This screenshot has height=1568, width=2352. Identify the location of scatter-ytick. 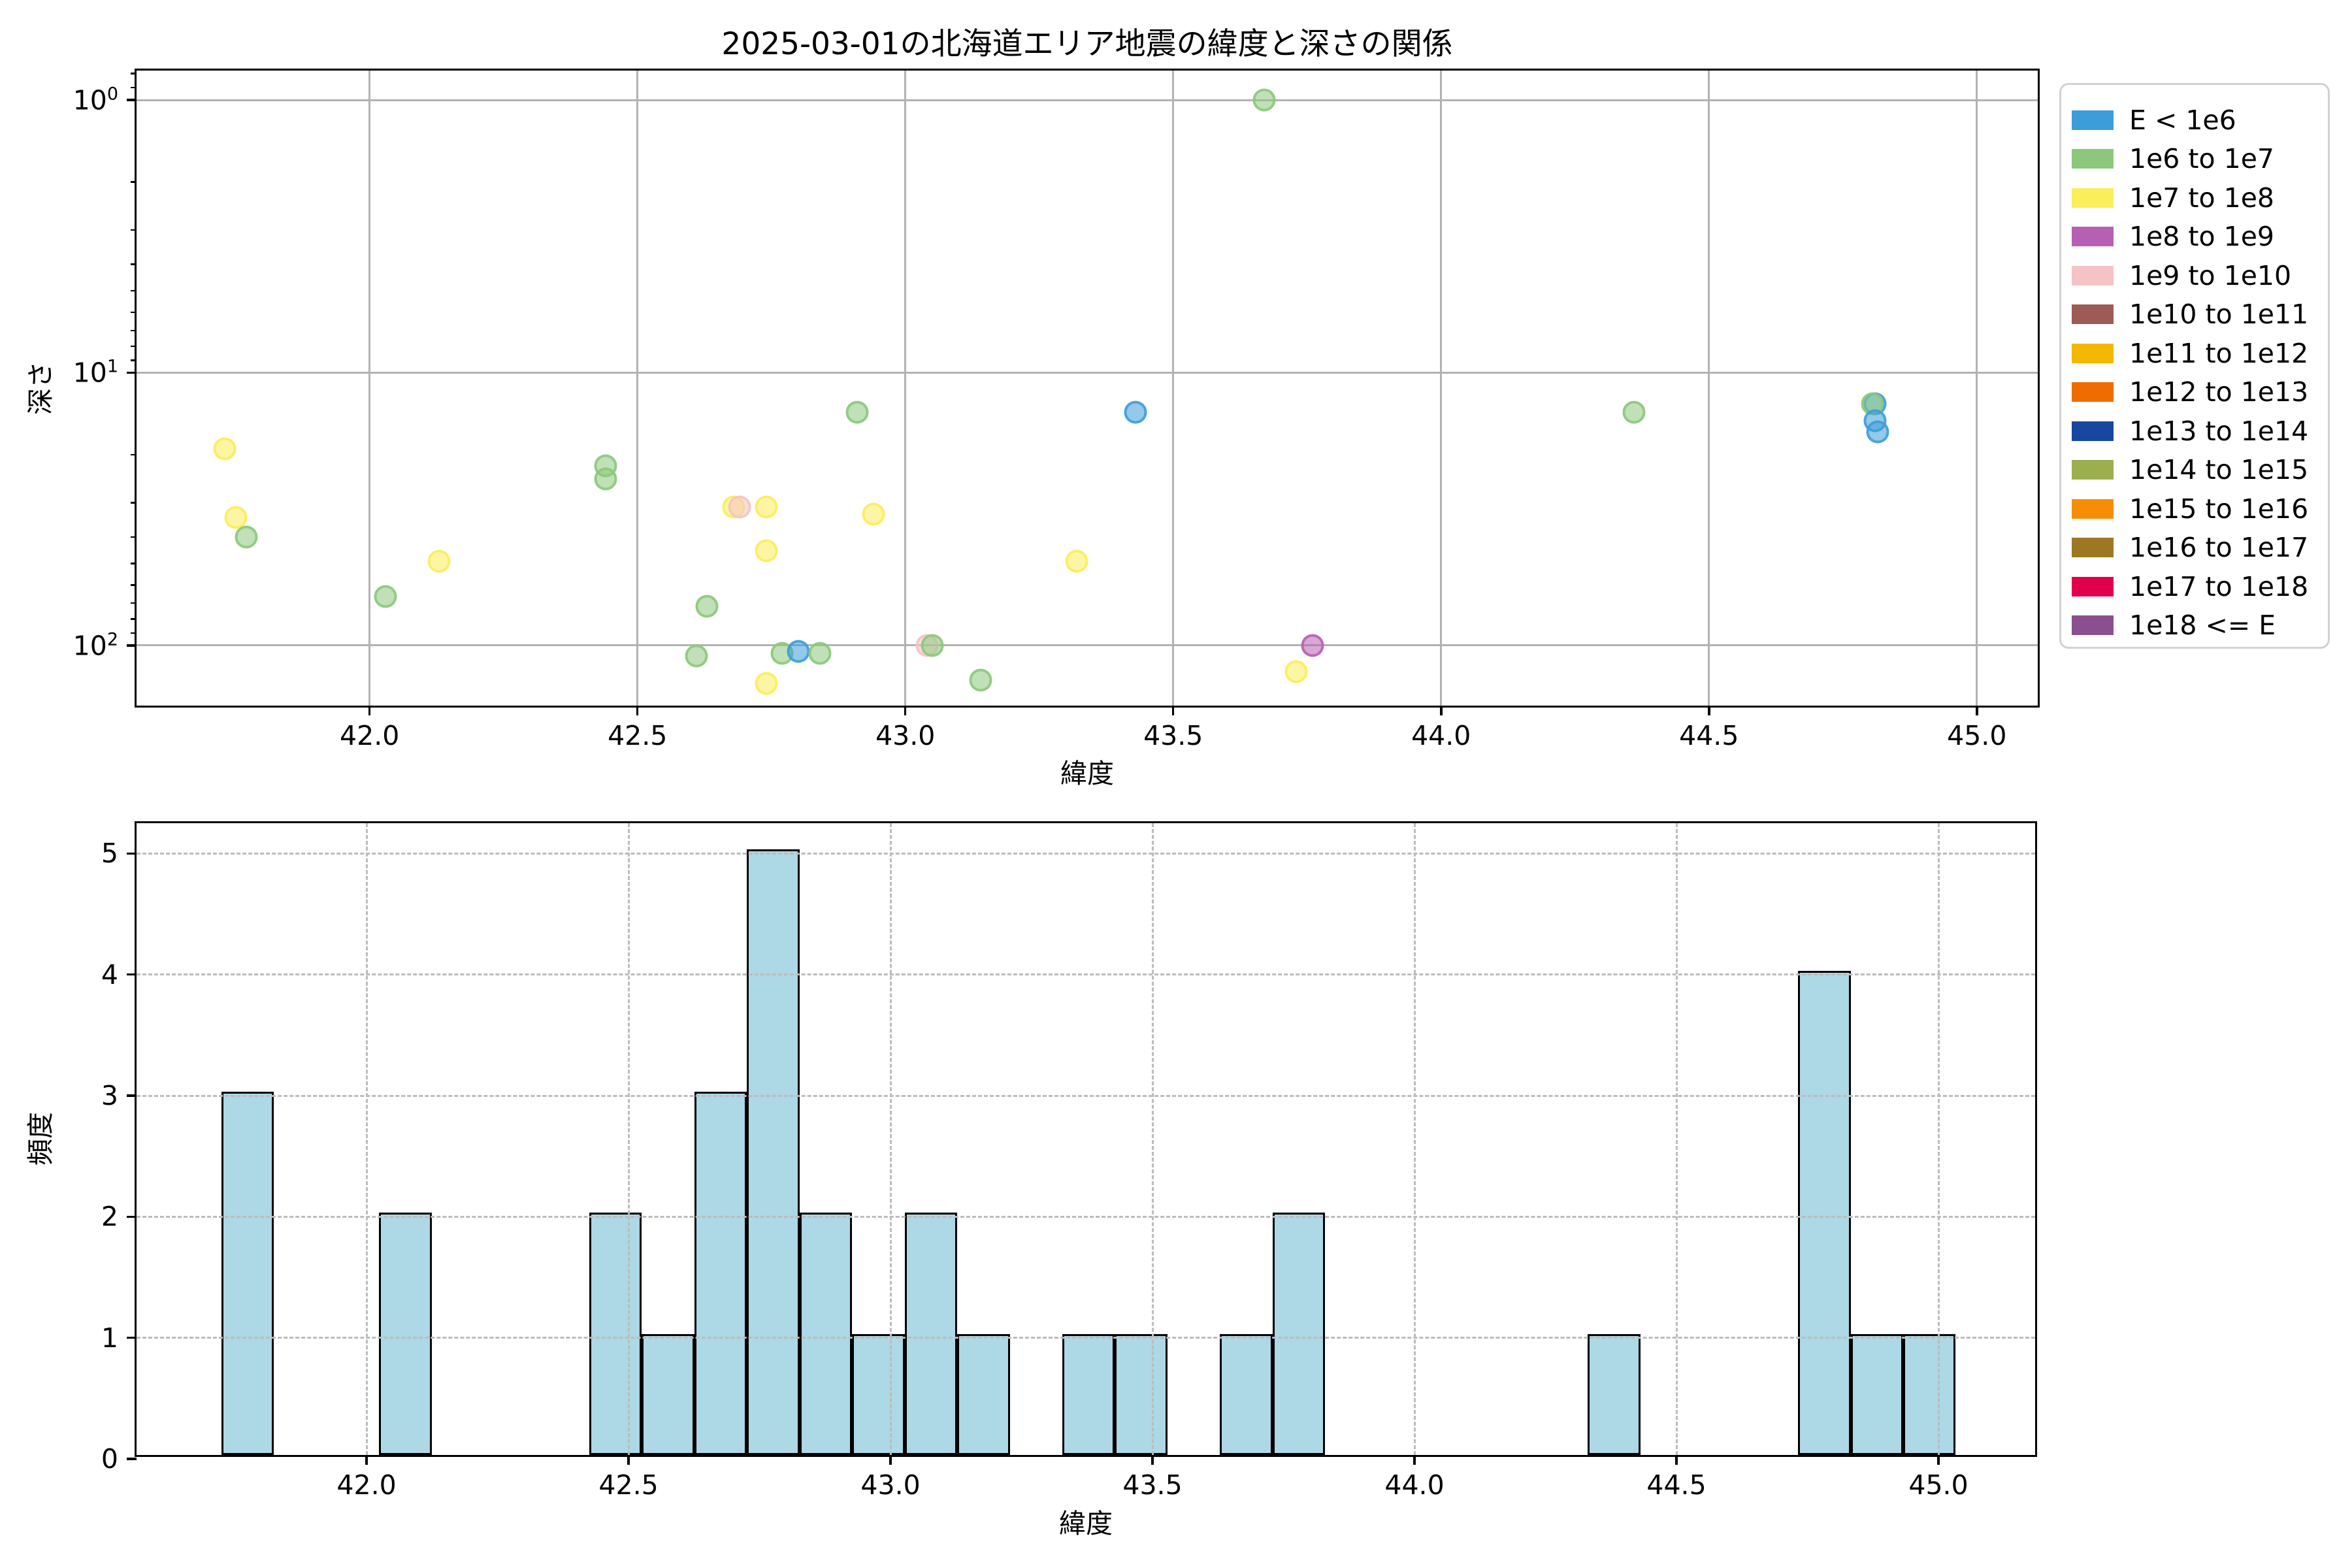
(132, 645).